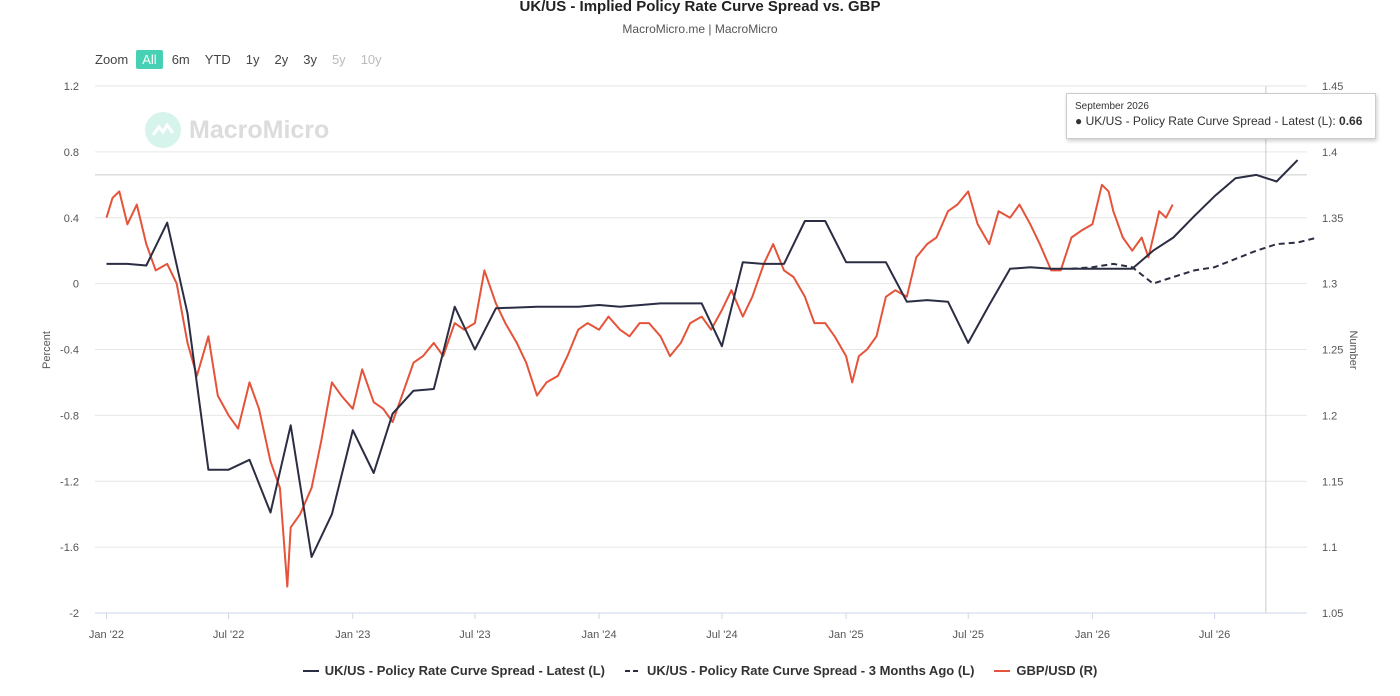 Image resolution: width=1400 pixels, height=696 pixels. Describe the element at coordinates (106, 635) in the screenshot. I see `x-tick-label: Jan '22` at that location.